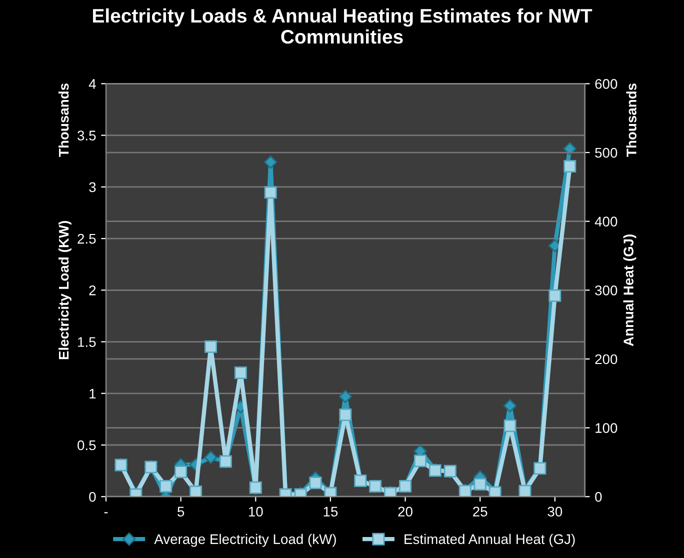 The height and width of the screenshot is (558, 684). I want to click on y2-tick-label: 300, so click(606, 290).